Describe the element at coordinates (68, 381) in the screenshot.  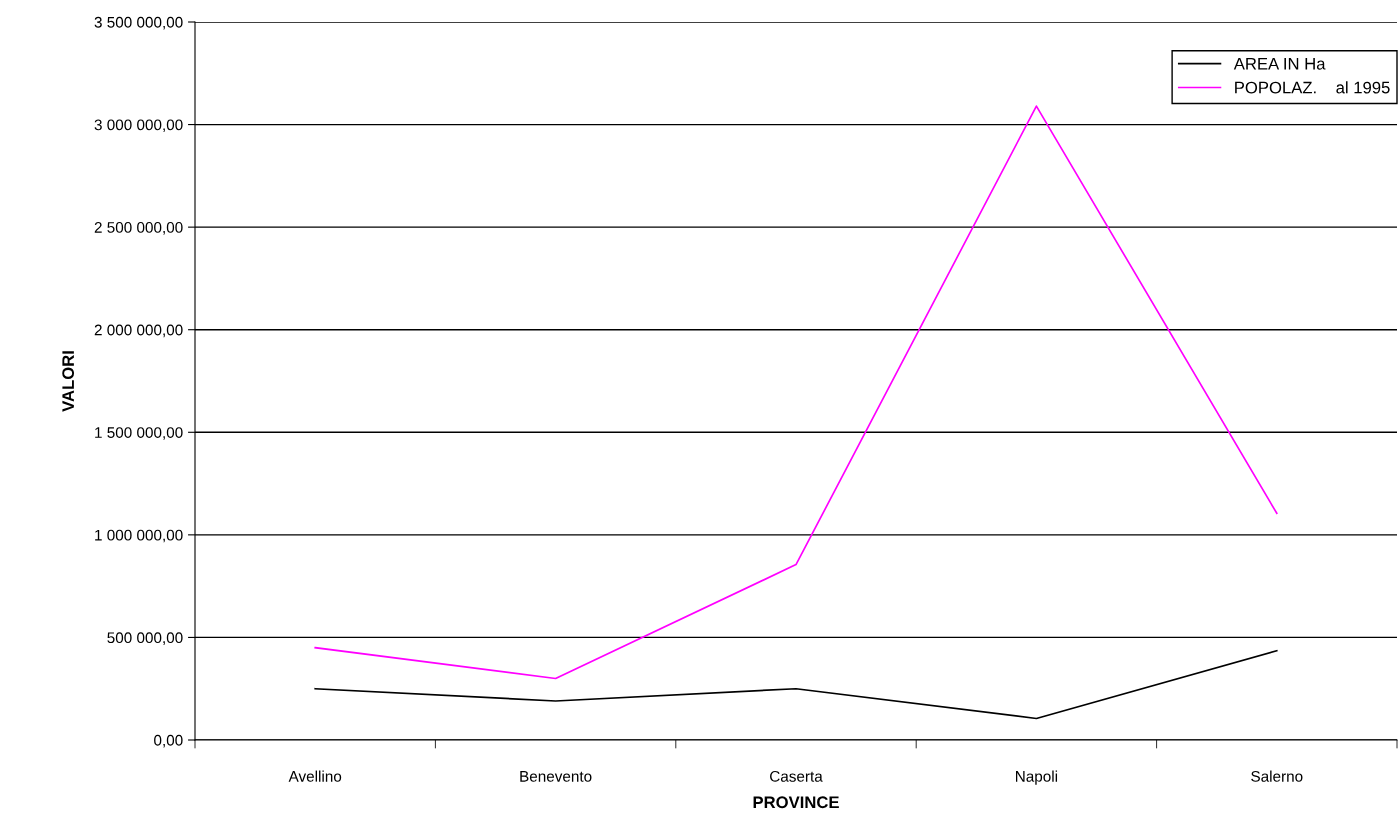
I see `y-axis-title: VALORI` at that location.